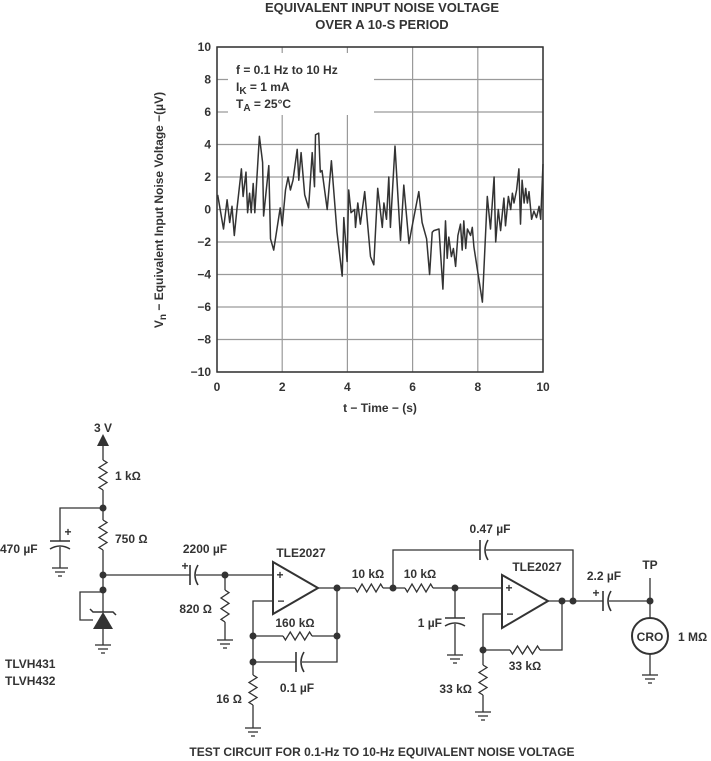  Describe the element at coordinates (595, 593) in the screenshot. I see `c6-plus-sign: +` at that location.